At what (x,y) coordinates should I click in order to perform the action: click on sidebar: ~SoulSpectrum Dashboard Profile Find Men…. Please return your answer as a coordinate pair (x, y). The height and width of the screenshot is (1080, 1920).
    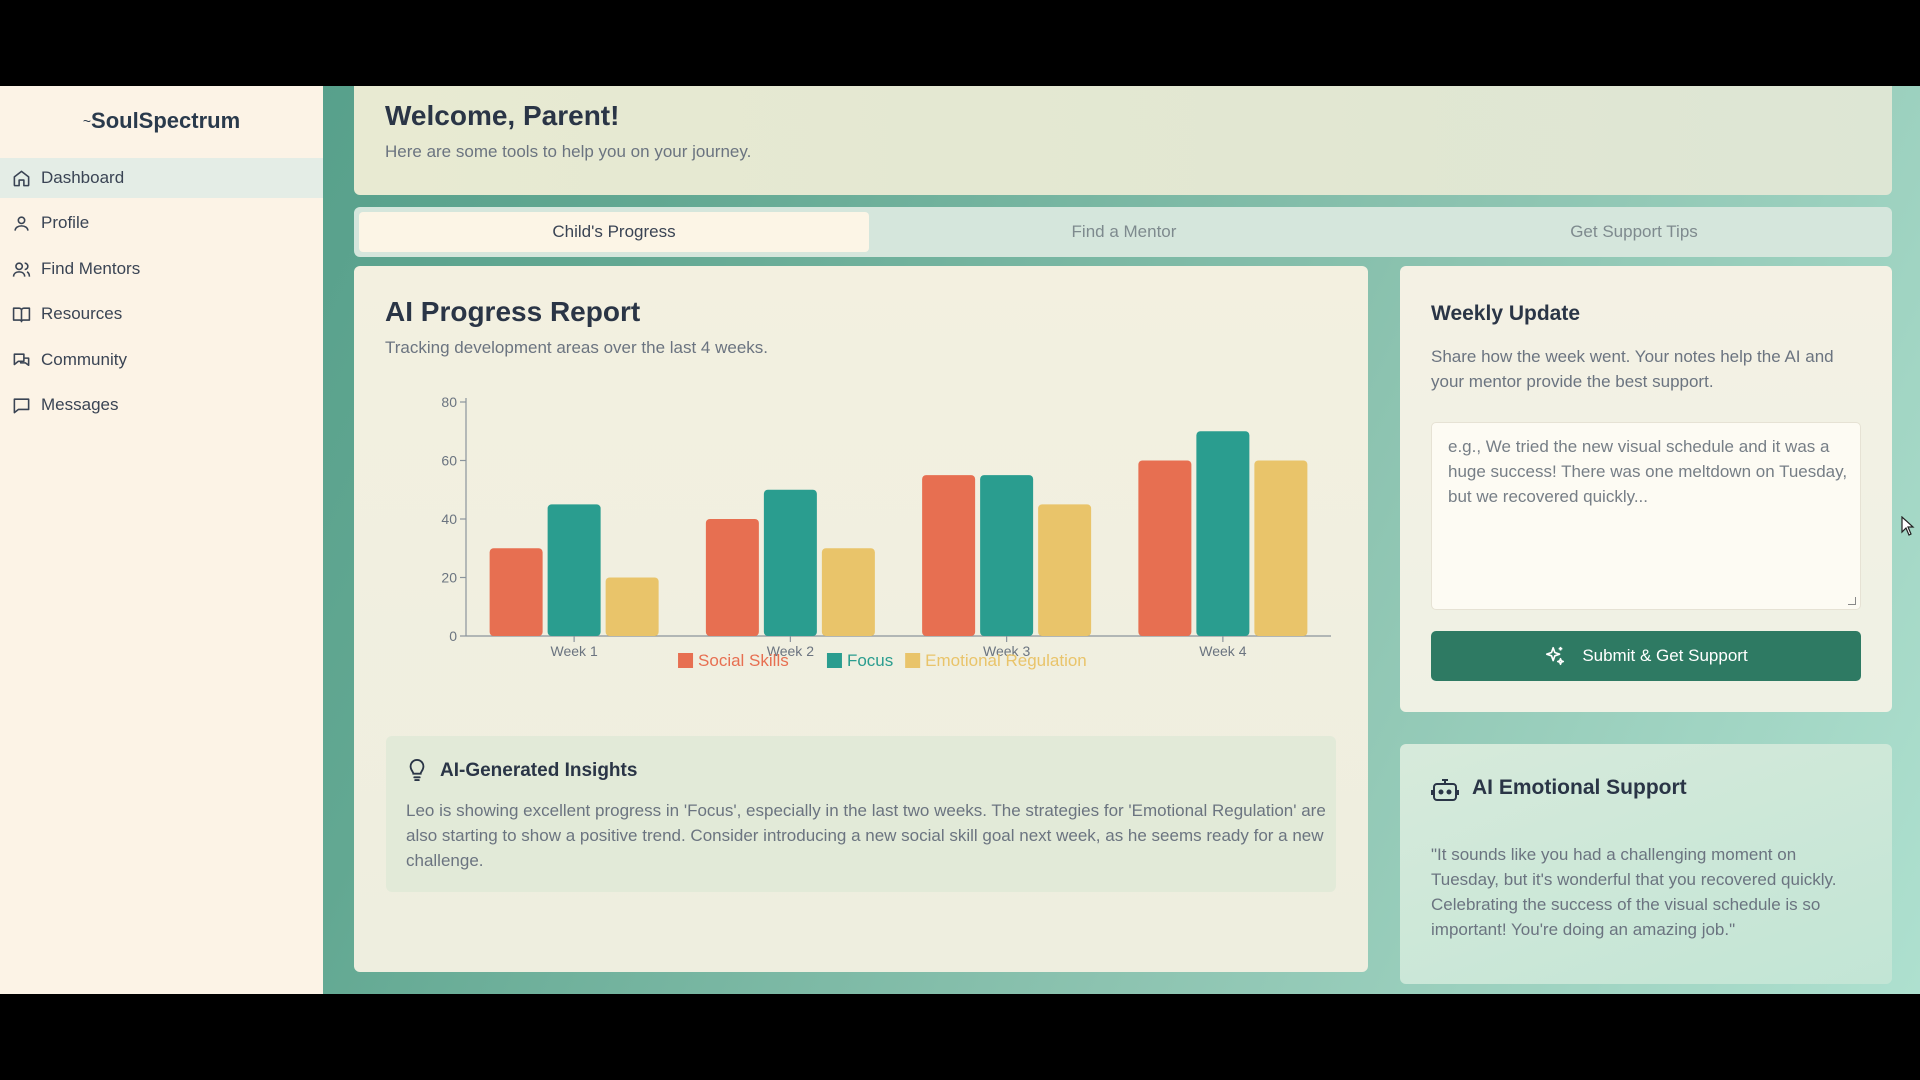
    Looking at the image, I should click on (161, 540).